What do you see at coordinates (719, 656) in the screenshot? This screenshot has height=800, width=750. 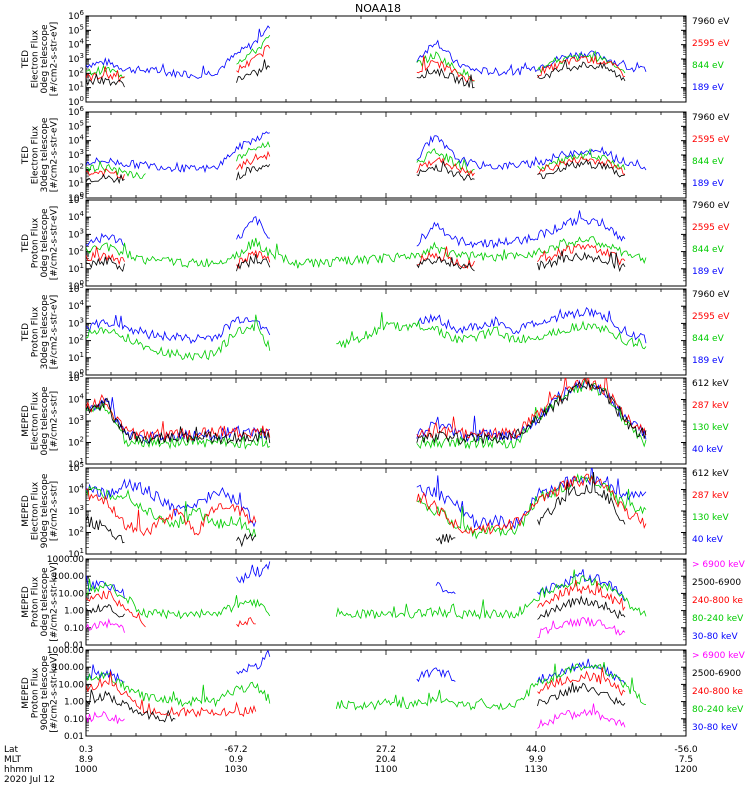 I see `legend-entry: > 6900 keV` at bounding box center [719, 656].